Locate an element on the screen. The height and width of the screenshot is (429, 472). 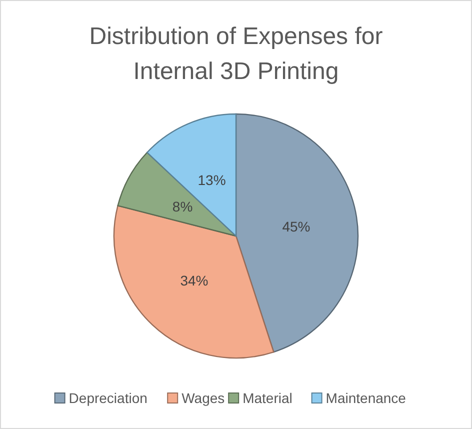
data-label: 34% is located at coordinates (194, 280).